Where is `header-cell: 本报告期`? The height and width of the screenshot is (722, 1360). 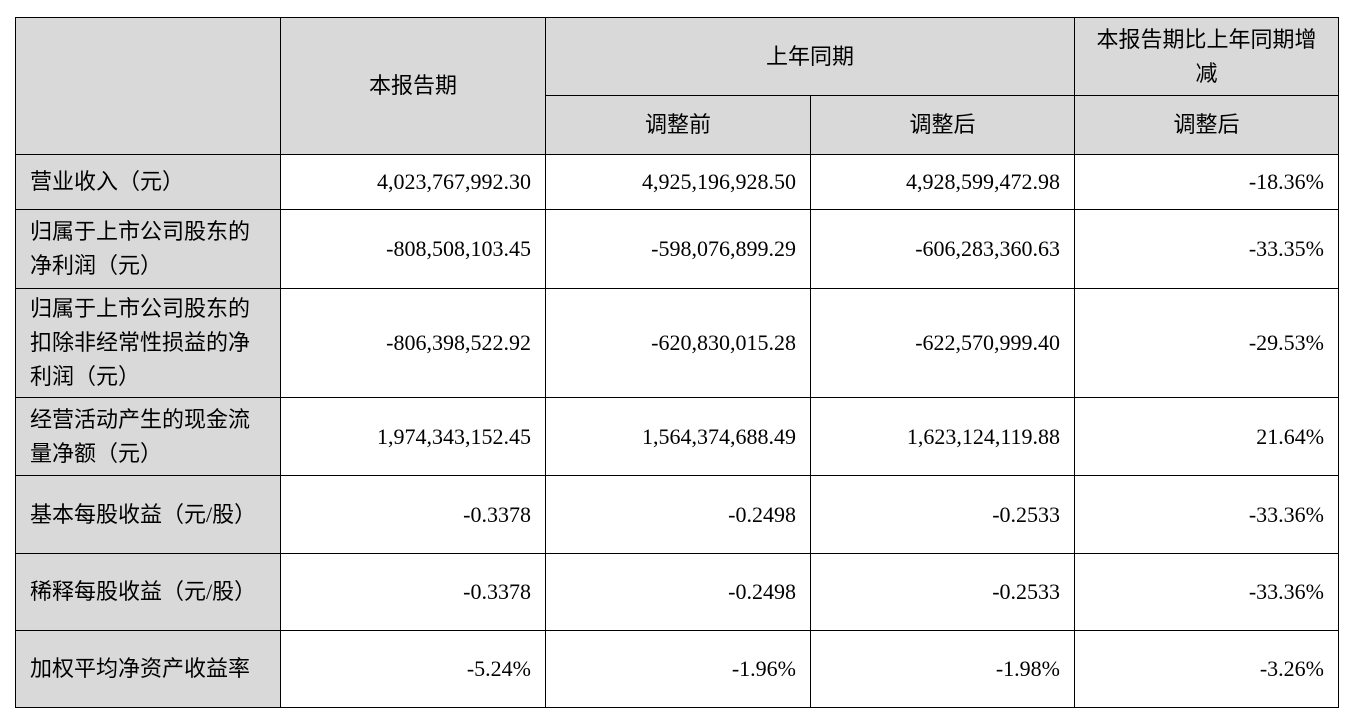 header-cell: 本报告期 is located at coordinates (413, 86).